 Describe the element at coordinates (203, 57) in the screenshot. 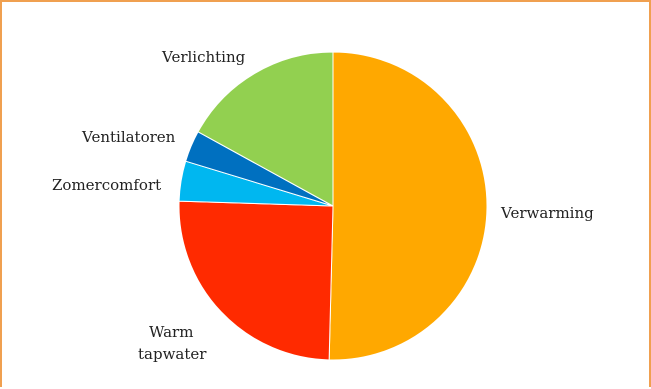

I see `label-verlichting: Verlichting` at that location.